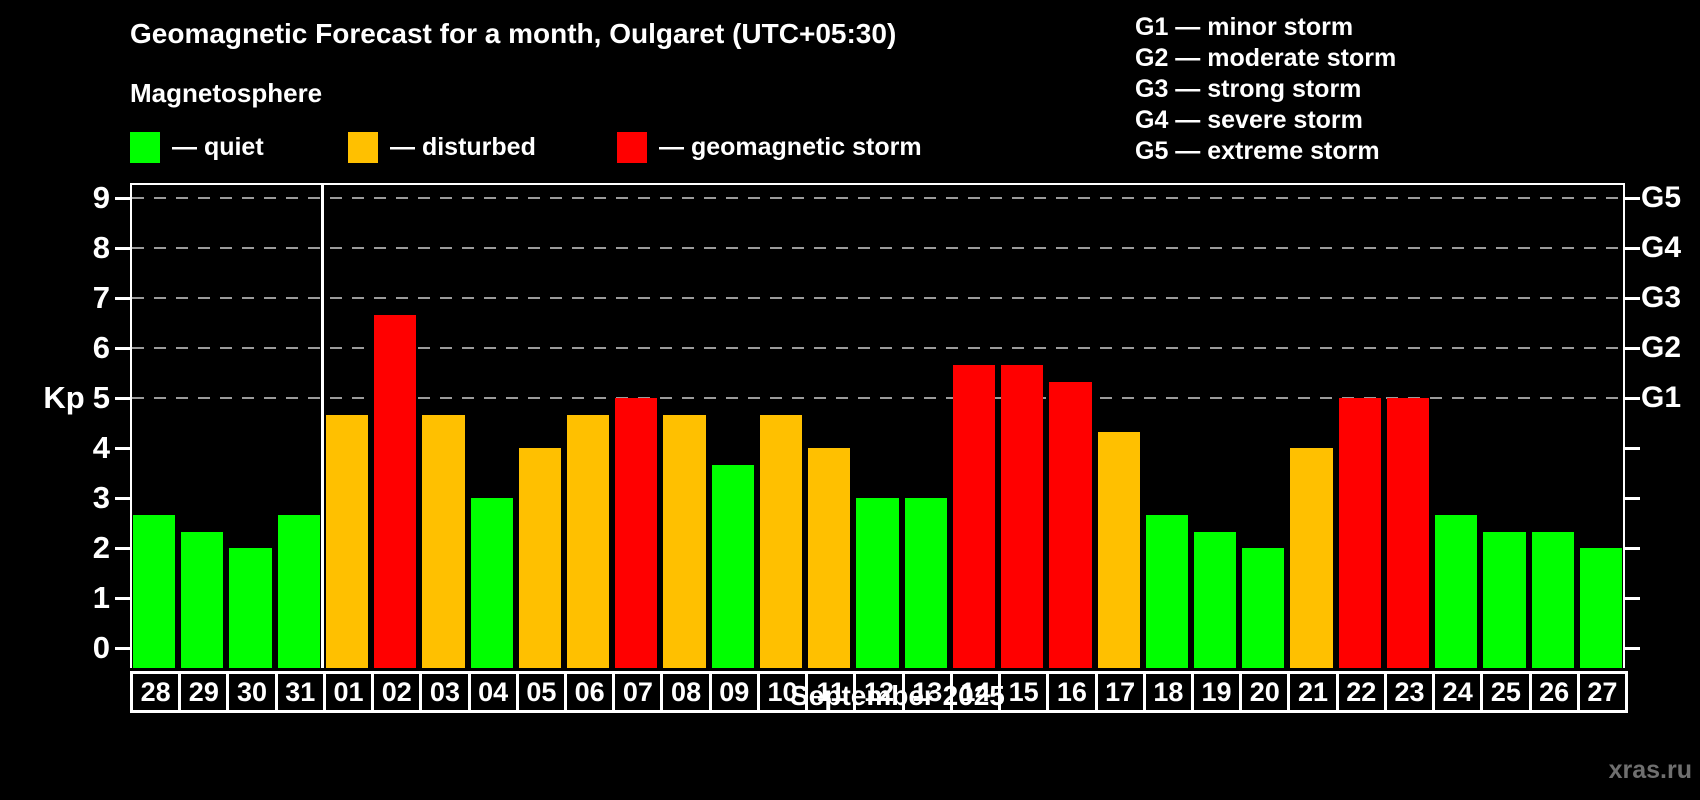  Describe the element at coordinates (1602, 692) in the screenshot. I see `day-label-27: 27` at that location.